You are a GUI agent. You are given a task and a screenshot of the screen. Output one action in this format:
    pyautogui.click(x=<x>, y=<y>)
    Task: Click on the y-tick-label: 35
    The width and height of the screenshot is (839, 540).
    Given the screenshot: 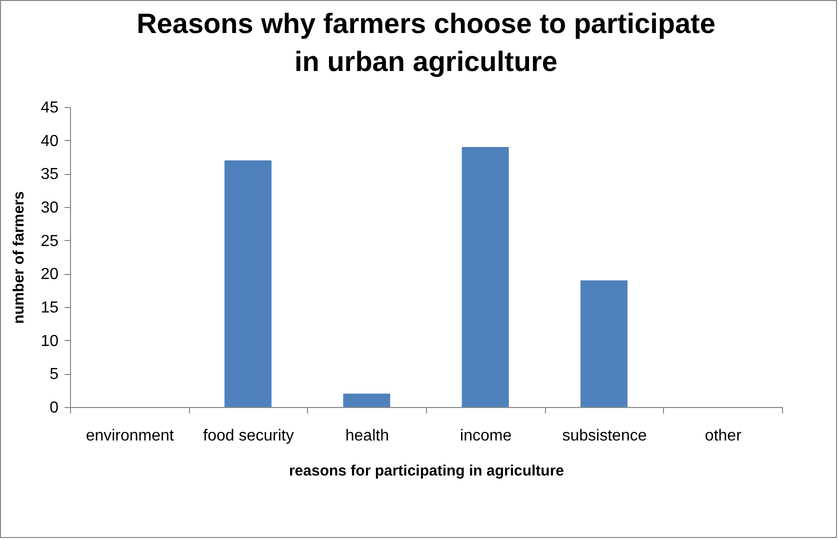 What is the action you would take?
    pyautogui.click(x=49, y=175)
    